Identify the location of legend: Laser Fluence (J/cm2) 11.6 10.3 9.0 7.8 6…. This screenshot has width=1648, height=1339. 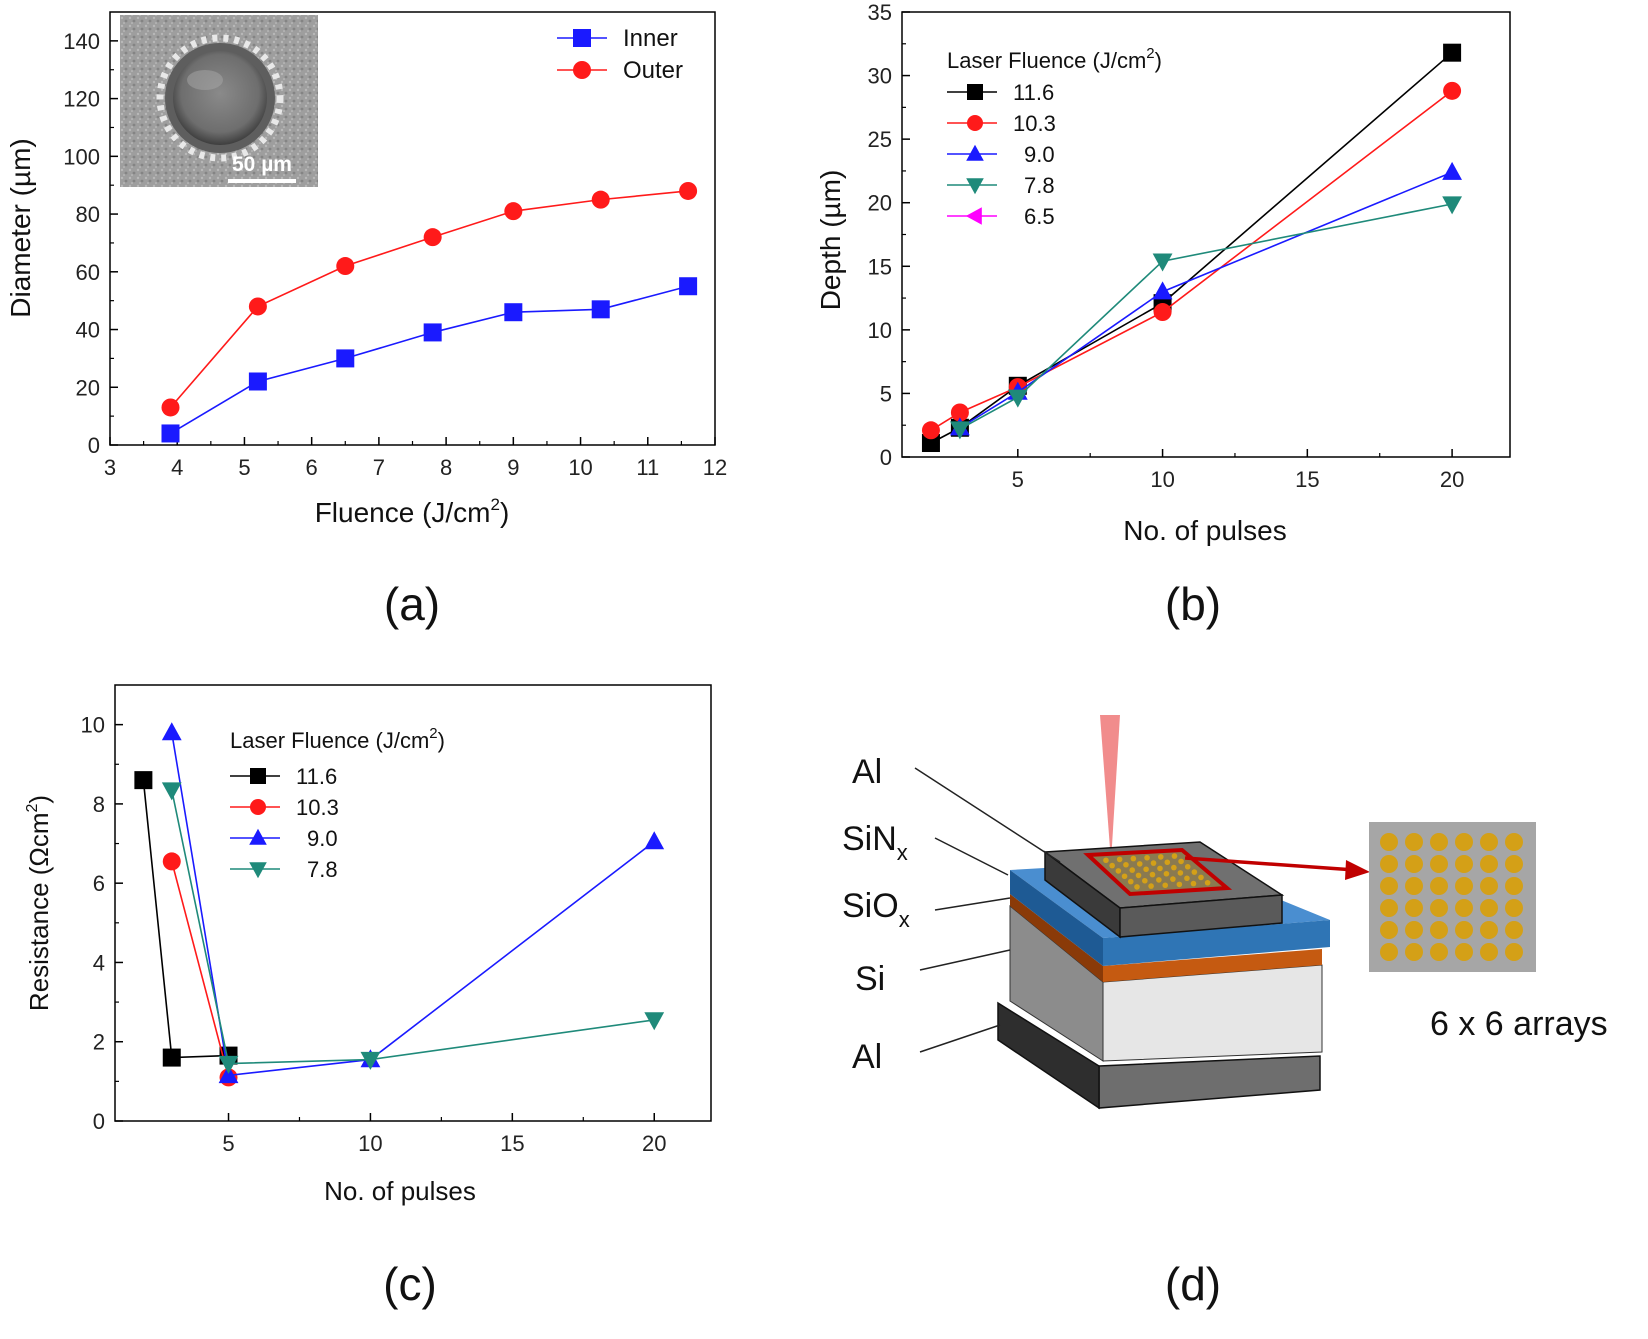
(1054, 137).